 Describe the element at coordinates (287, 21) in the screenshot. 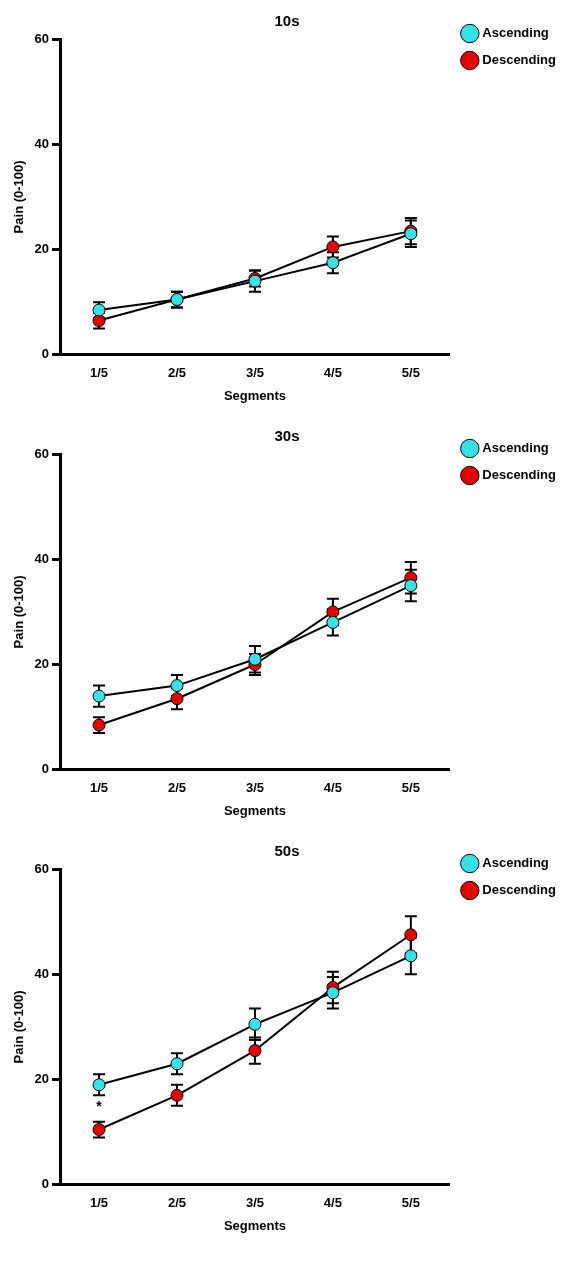

I see `chart-title: 10s` at that location.